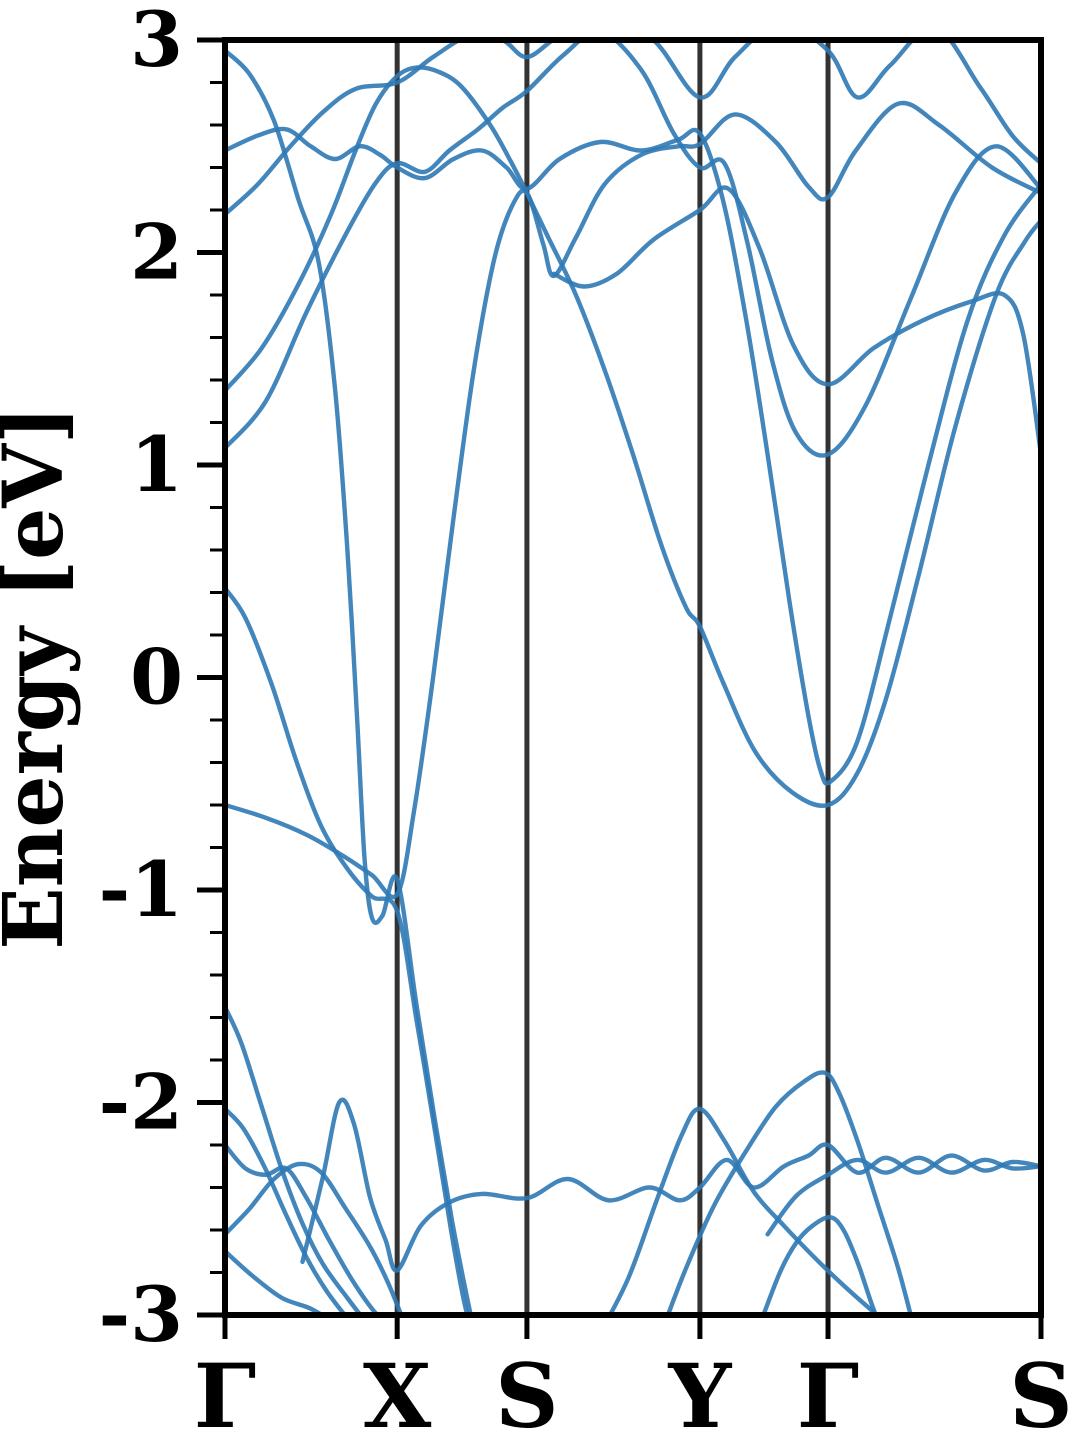 This screenshot has height=1440, width=1080. I want to click on valence-flat-line, so click(670, 1185).